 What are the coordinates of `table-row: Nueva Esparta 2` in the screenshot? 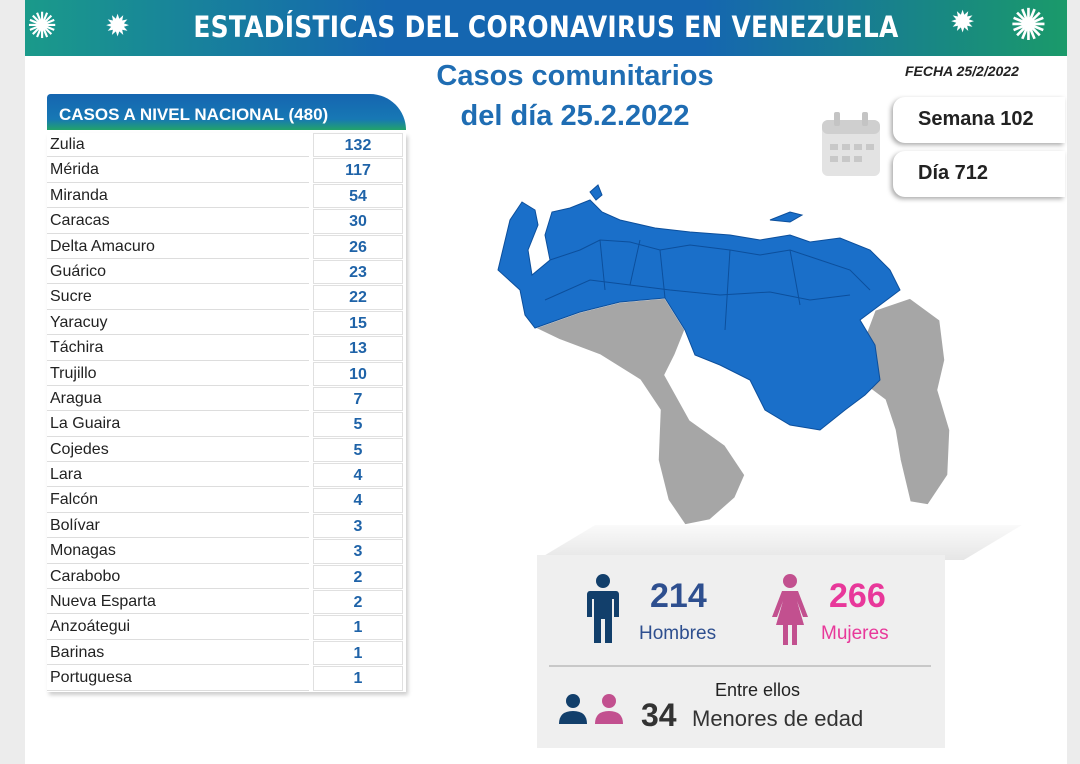 It's located at (226, 603).